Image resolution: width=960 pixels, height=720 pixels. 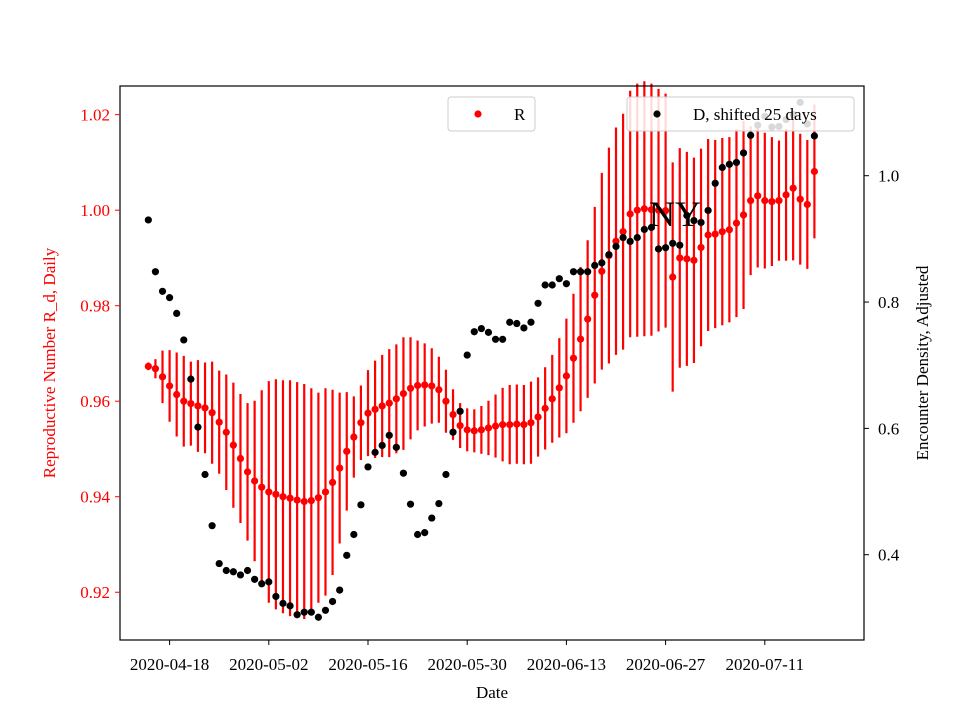 I want to click on legend-d: D, shifted 25 days, so click(x=740, y=114).